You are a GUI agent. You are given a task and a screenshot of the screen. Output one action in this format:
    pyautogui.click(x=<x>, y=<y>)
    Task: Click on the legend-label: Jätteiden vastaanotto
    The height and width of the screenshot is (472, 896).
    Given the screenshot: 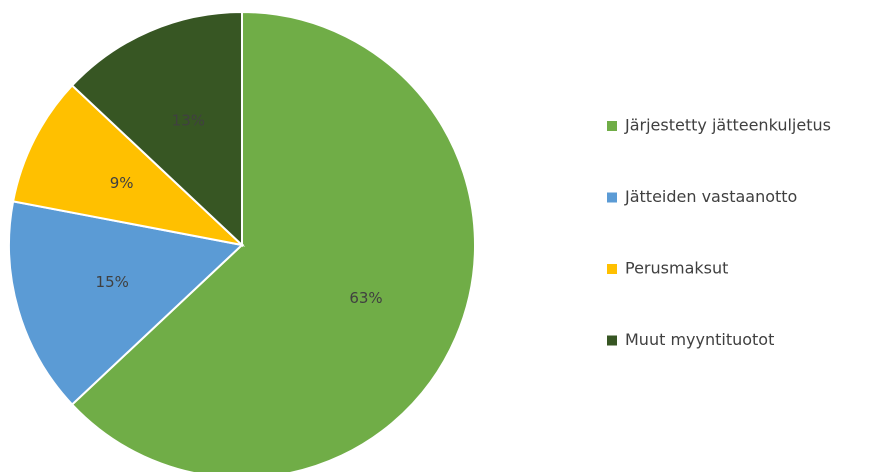 What is the action you would take?
    pyautogui.click(x=710, y=196)
    